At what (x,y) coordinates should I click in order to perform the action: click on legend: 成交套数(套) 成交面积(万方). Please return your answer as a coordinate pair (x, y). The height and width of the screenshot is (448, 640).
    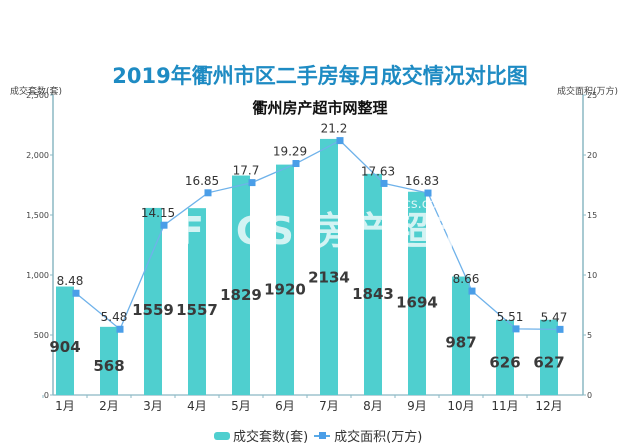
    Looking at the image, I should click on (318, 435).